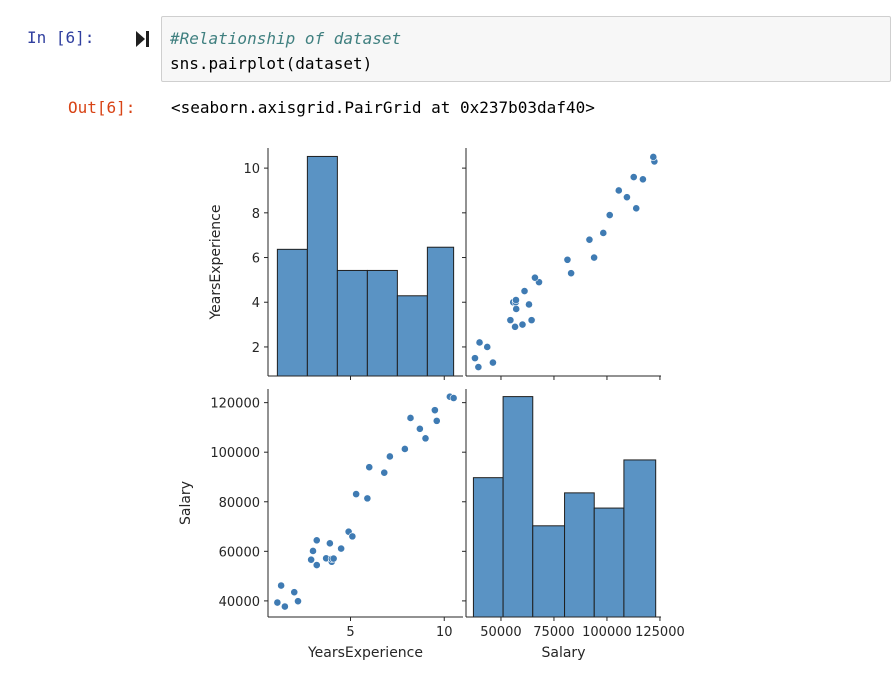  I want to click on y-tick-label-years: 8, so click(256, 214).